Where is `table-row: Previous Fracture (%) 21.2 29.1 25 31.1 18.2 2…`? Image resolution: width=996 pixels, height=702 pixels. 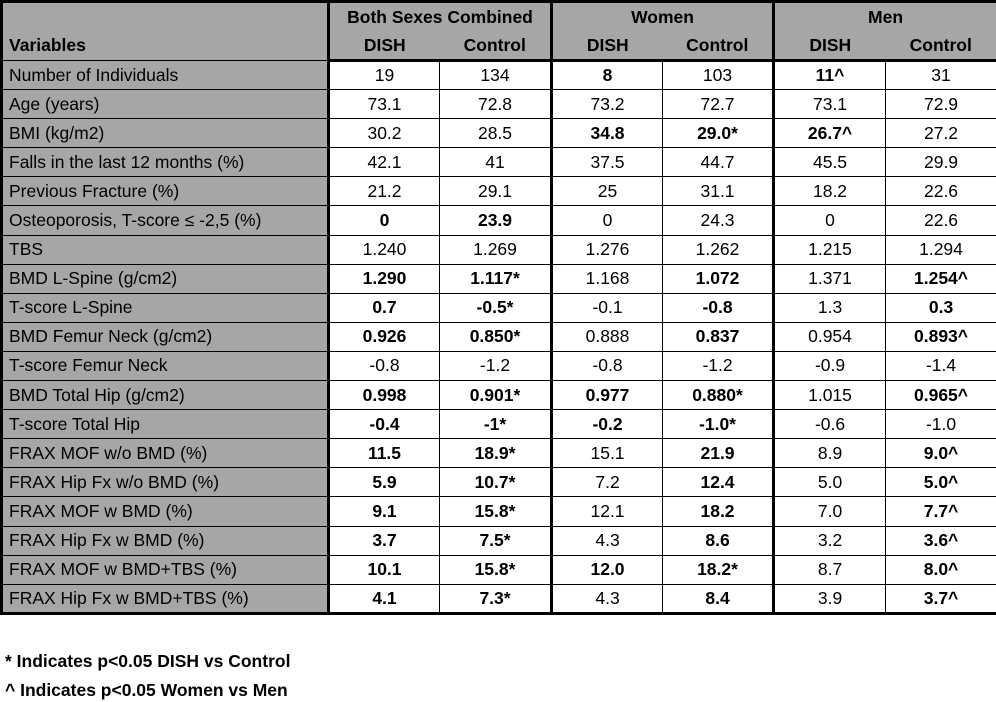
table-row: Previous Fracture (%) 21.2 29.1 25 31.1 18.2 2… is located at coordinates (498, 191).